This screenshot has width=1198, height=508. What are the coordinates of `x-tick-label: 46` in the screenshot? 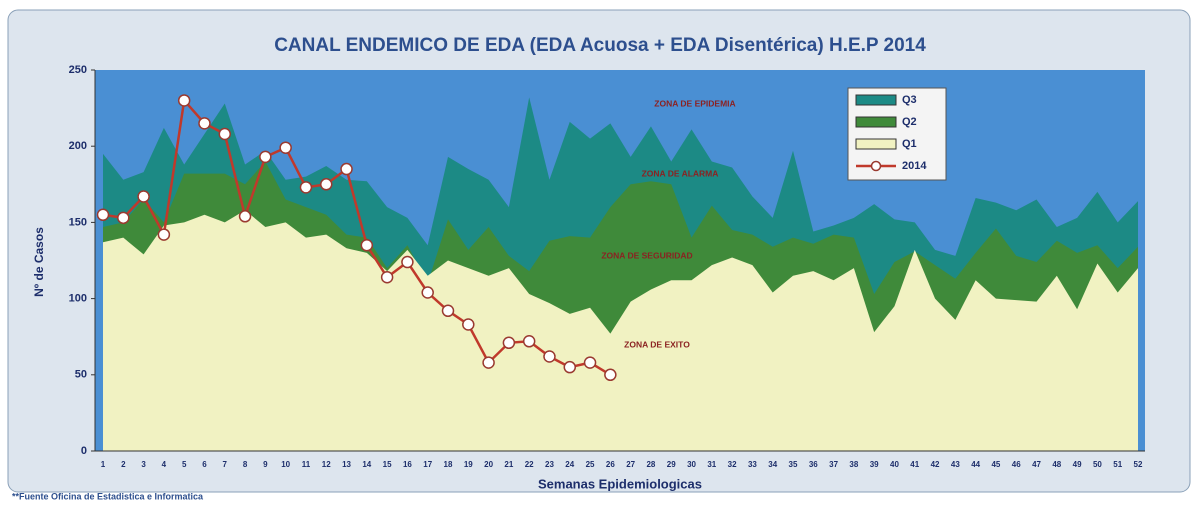 It's located at (1016, 464).